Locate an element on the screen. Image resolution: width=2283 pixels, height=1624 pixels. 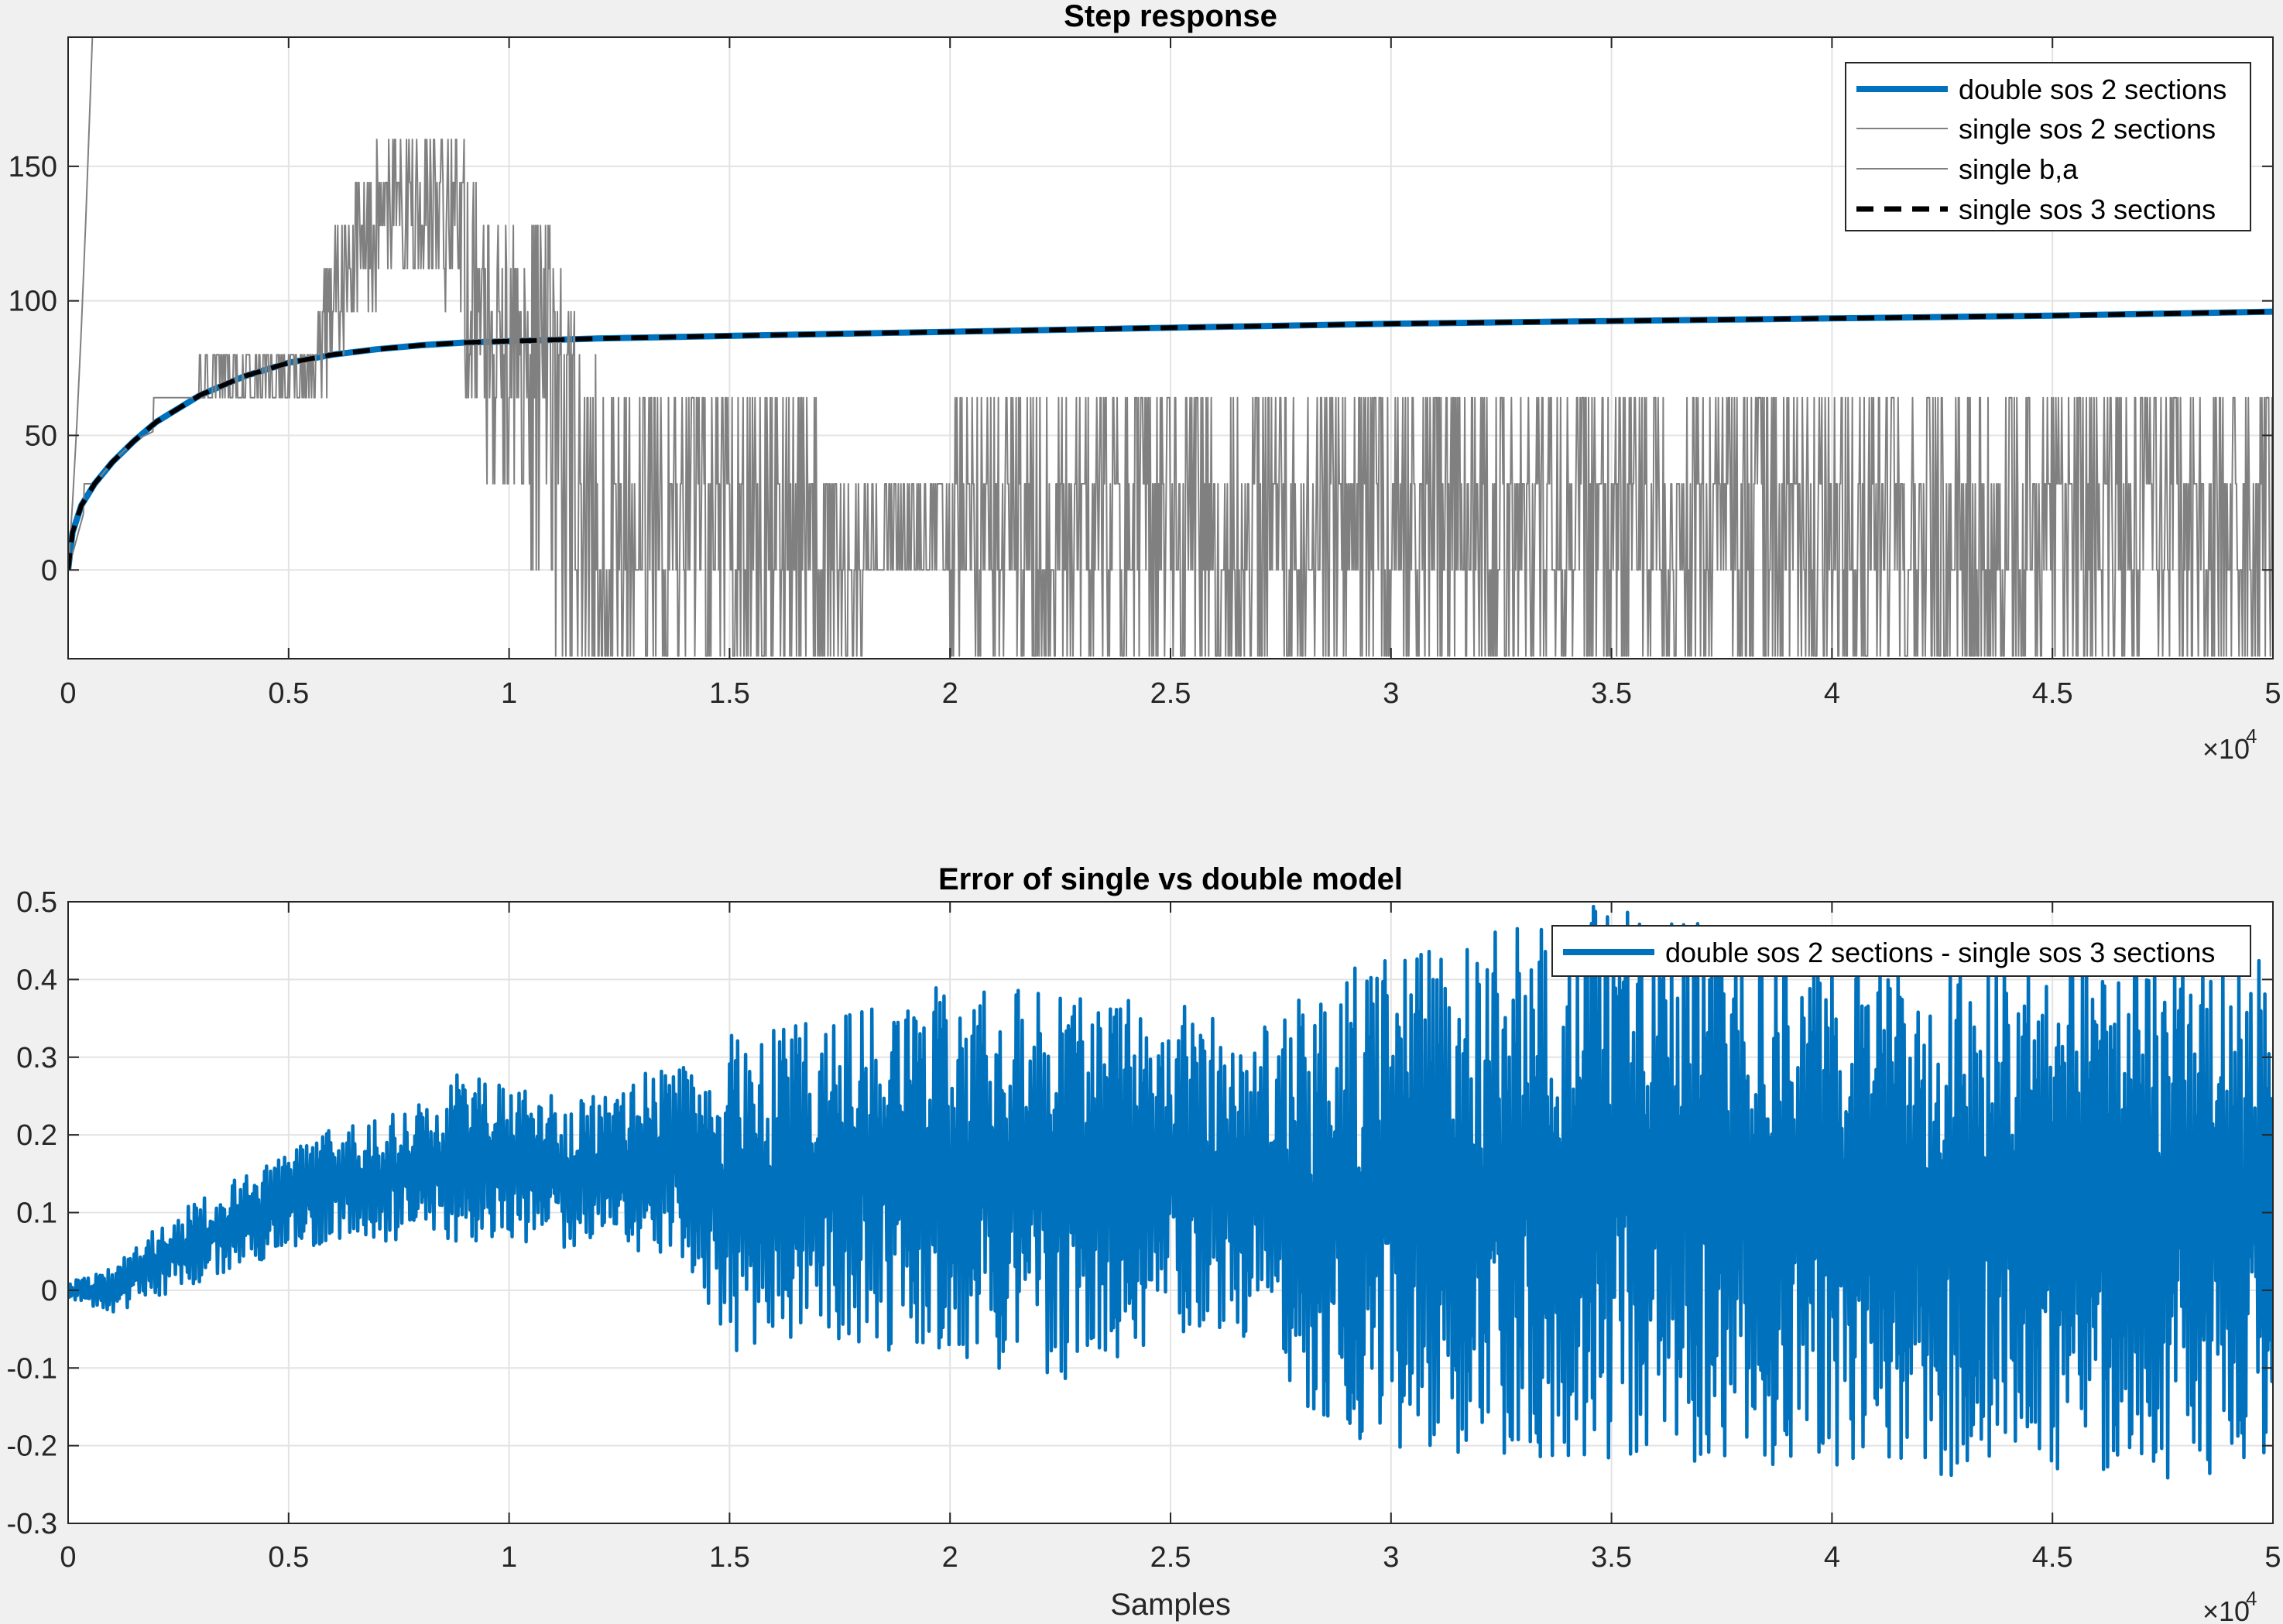
x-axis-label: Samples is located at coordinates (1170, 1605).